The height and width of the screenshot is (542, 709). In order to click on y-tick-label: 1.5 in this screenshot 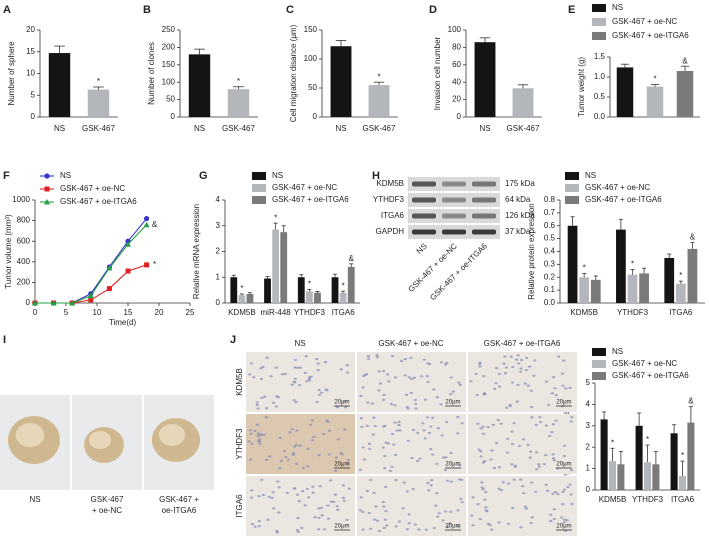, I will do `click(600, 56)`.